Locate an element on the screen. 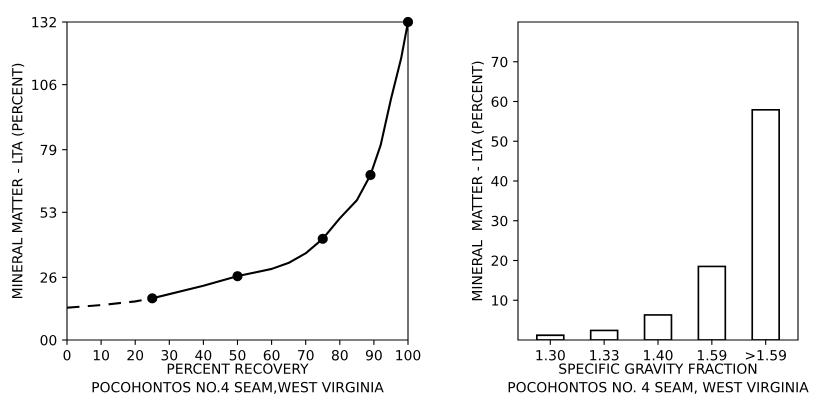 This screenshot has width=836, height=412. y-tick-label: 26 is located at coordinates (48, 277).